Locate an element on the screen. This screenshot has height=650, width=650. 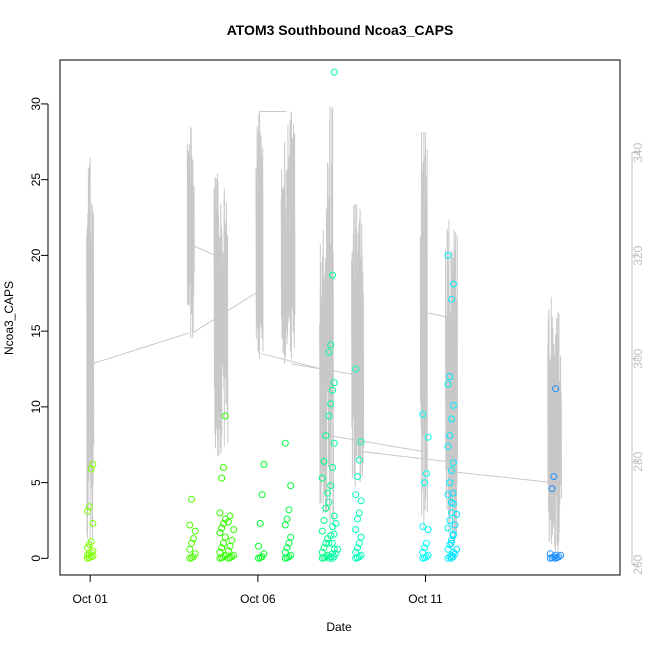
chart-title: ATOM3 Southbound Ncoa3_CAPS is located at coordinates (340, 30).